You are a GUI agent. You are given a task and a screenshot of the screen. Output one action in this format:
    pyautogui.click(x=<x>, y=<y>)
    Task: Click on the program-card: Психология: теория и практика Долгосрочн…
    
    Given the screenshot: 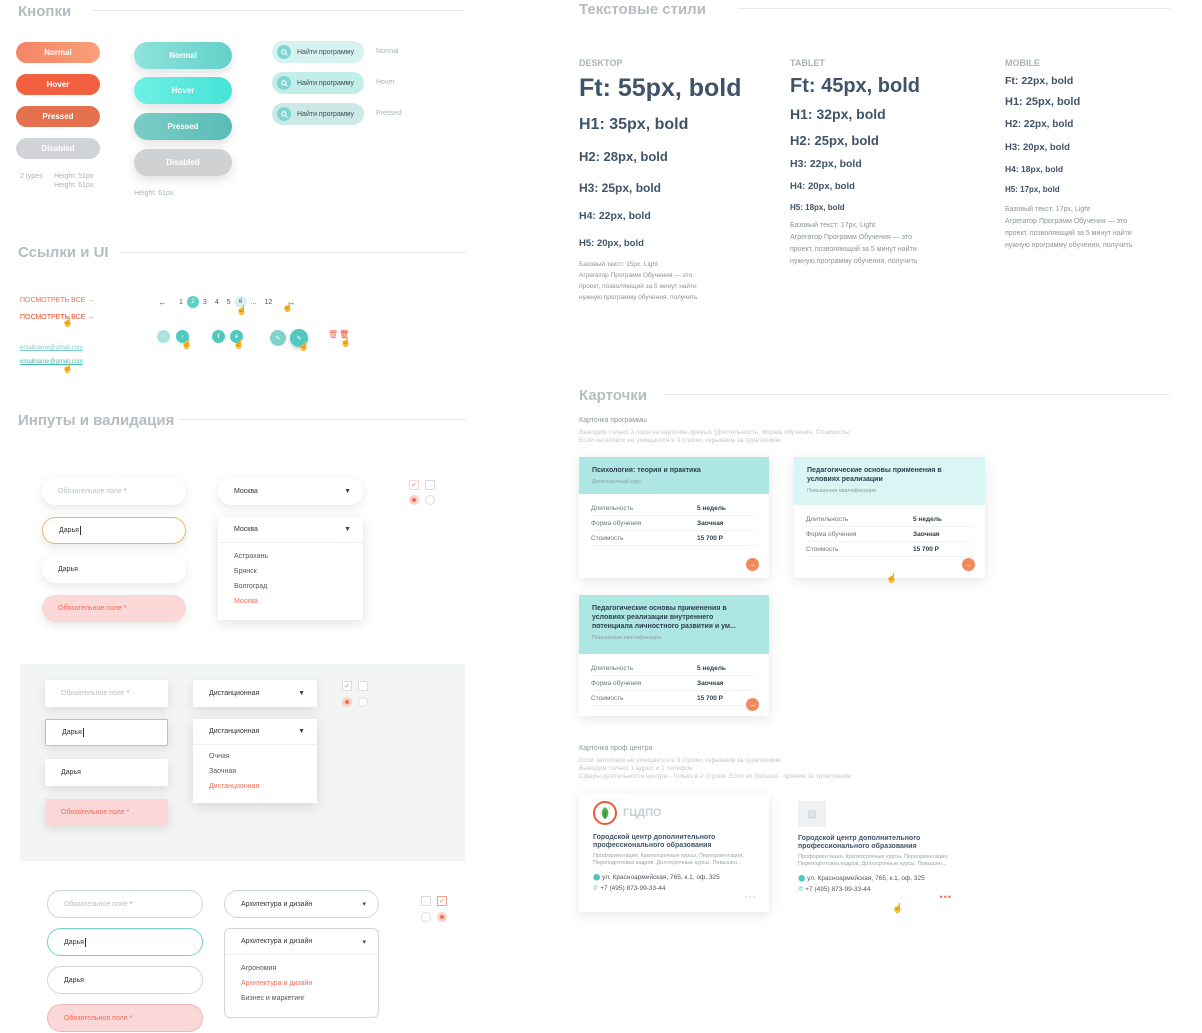 What is the action you would take?
    pyautogui.click(x=674, y=517)
    